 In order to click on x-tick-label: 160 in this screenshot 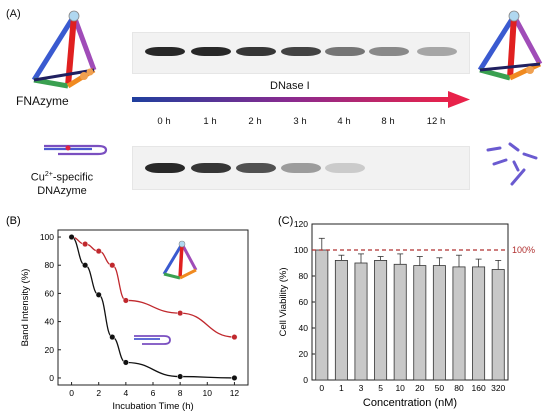, I will do `click(479, 388)`.